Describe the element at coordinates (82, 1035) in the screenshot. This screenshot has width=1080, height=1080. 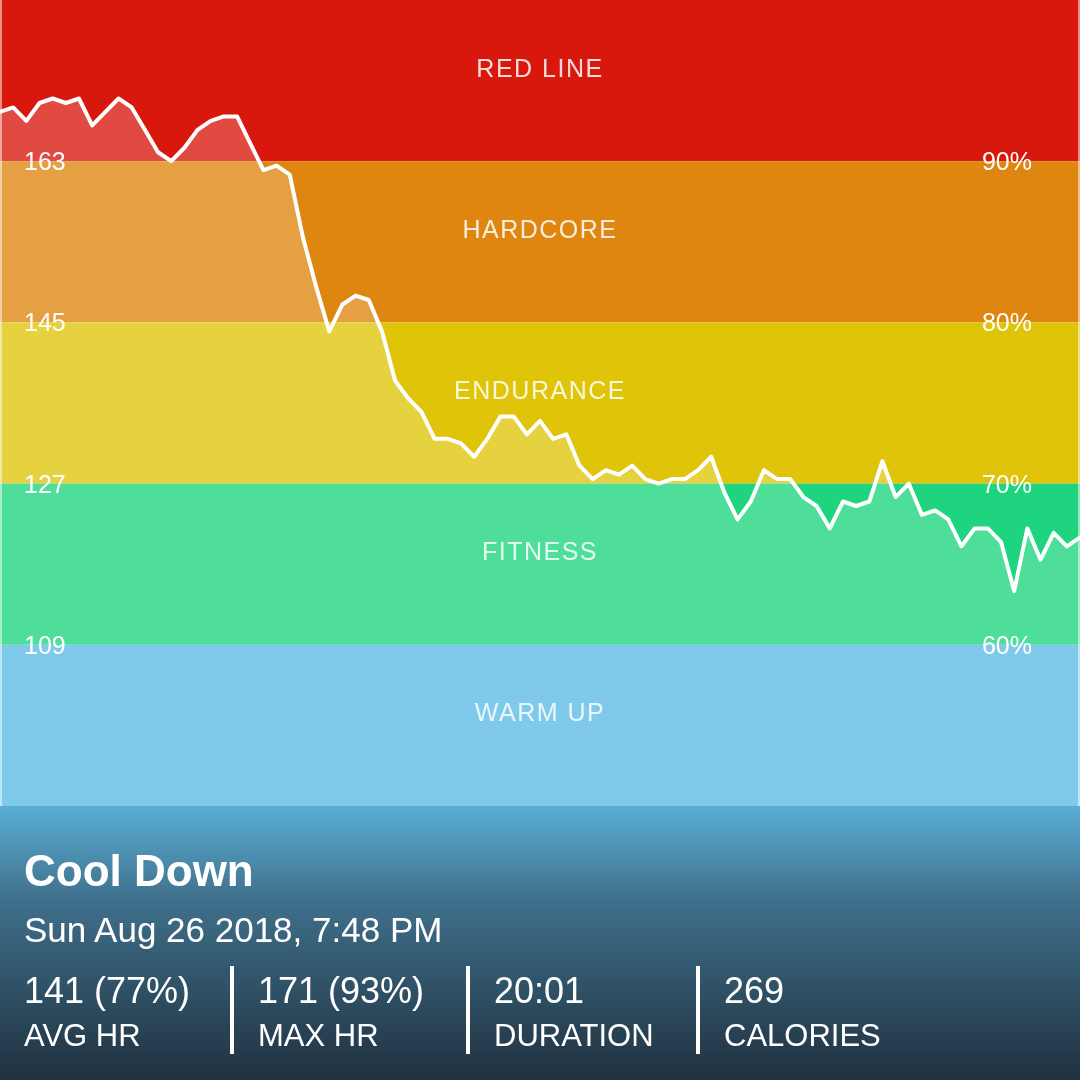
I see `text: AVG HR` at that location.